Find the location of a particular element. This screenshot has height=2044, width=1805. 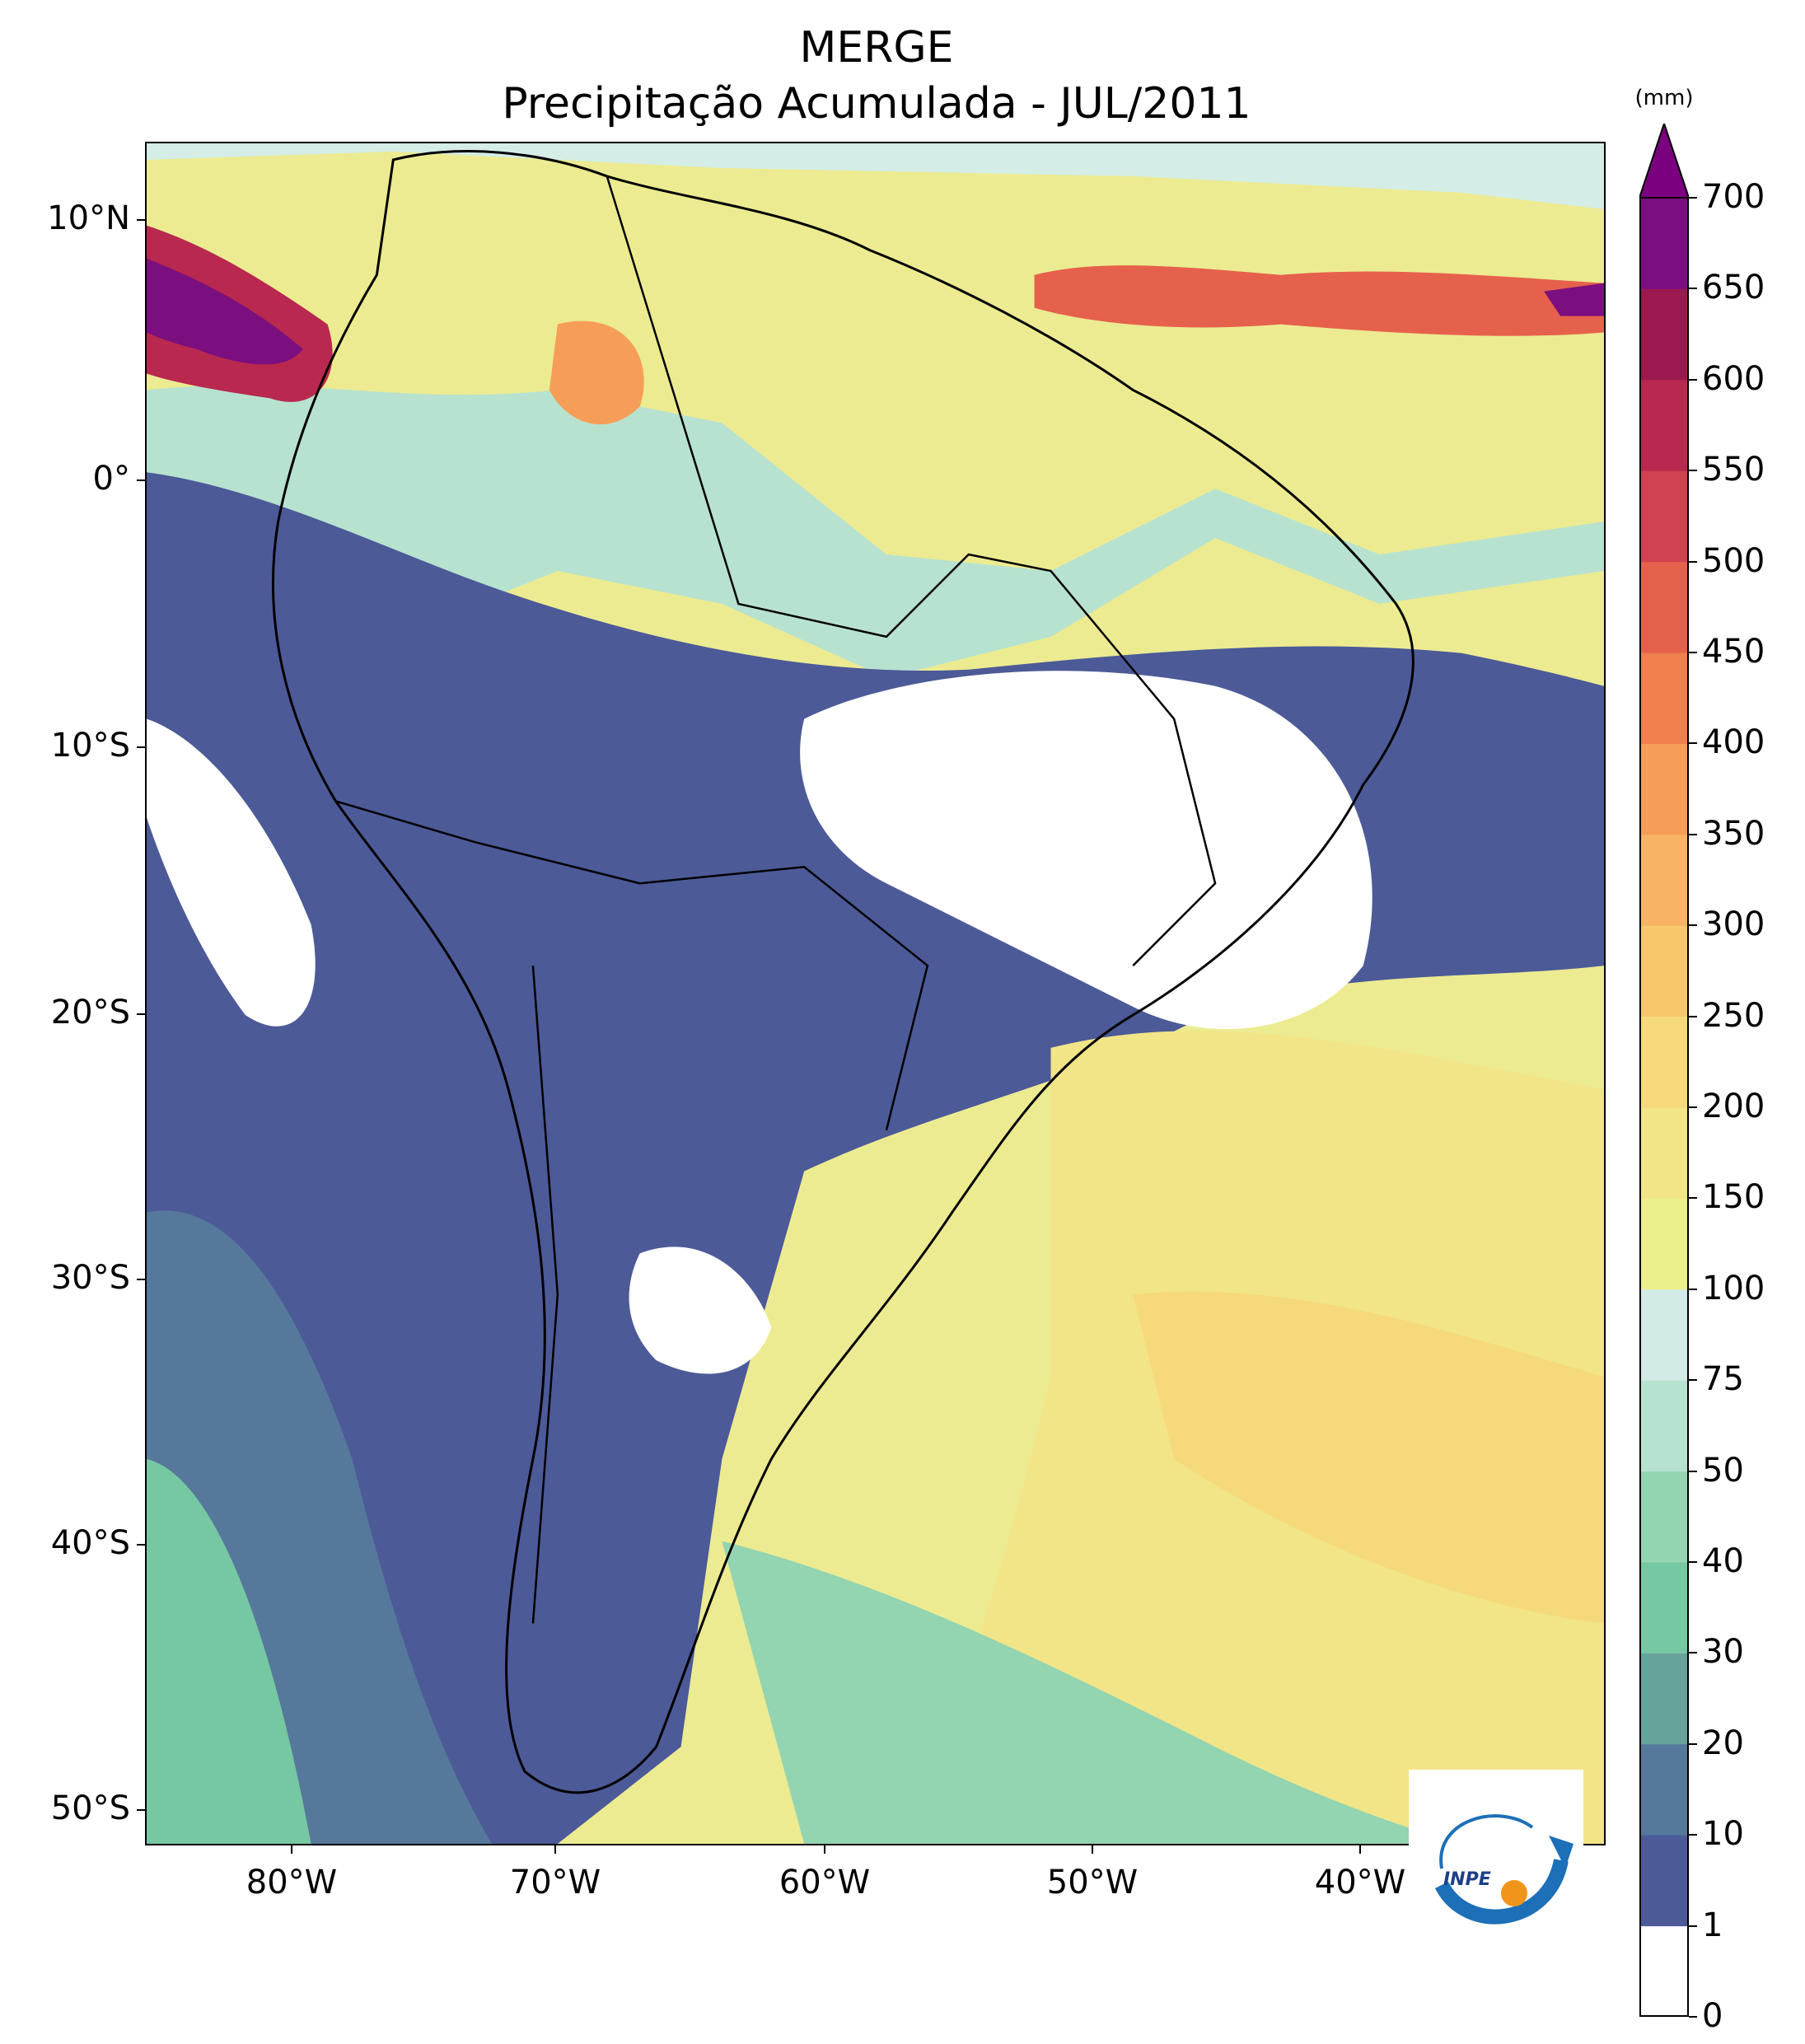

colorbar-label: 400 is located at coordinates (1733, 742).